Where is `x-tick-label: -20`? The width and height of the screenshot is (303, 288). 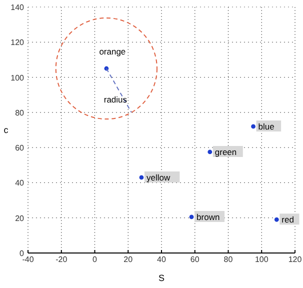 x-tick-label: -20 is located at coordinates (62, 259).